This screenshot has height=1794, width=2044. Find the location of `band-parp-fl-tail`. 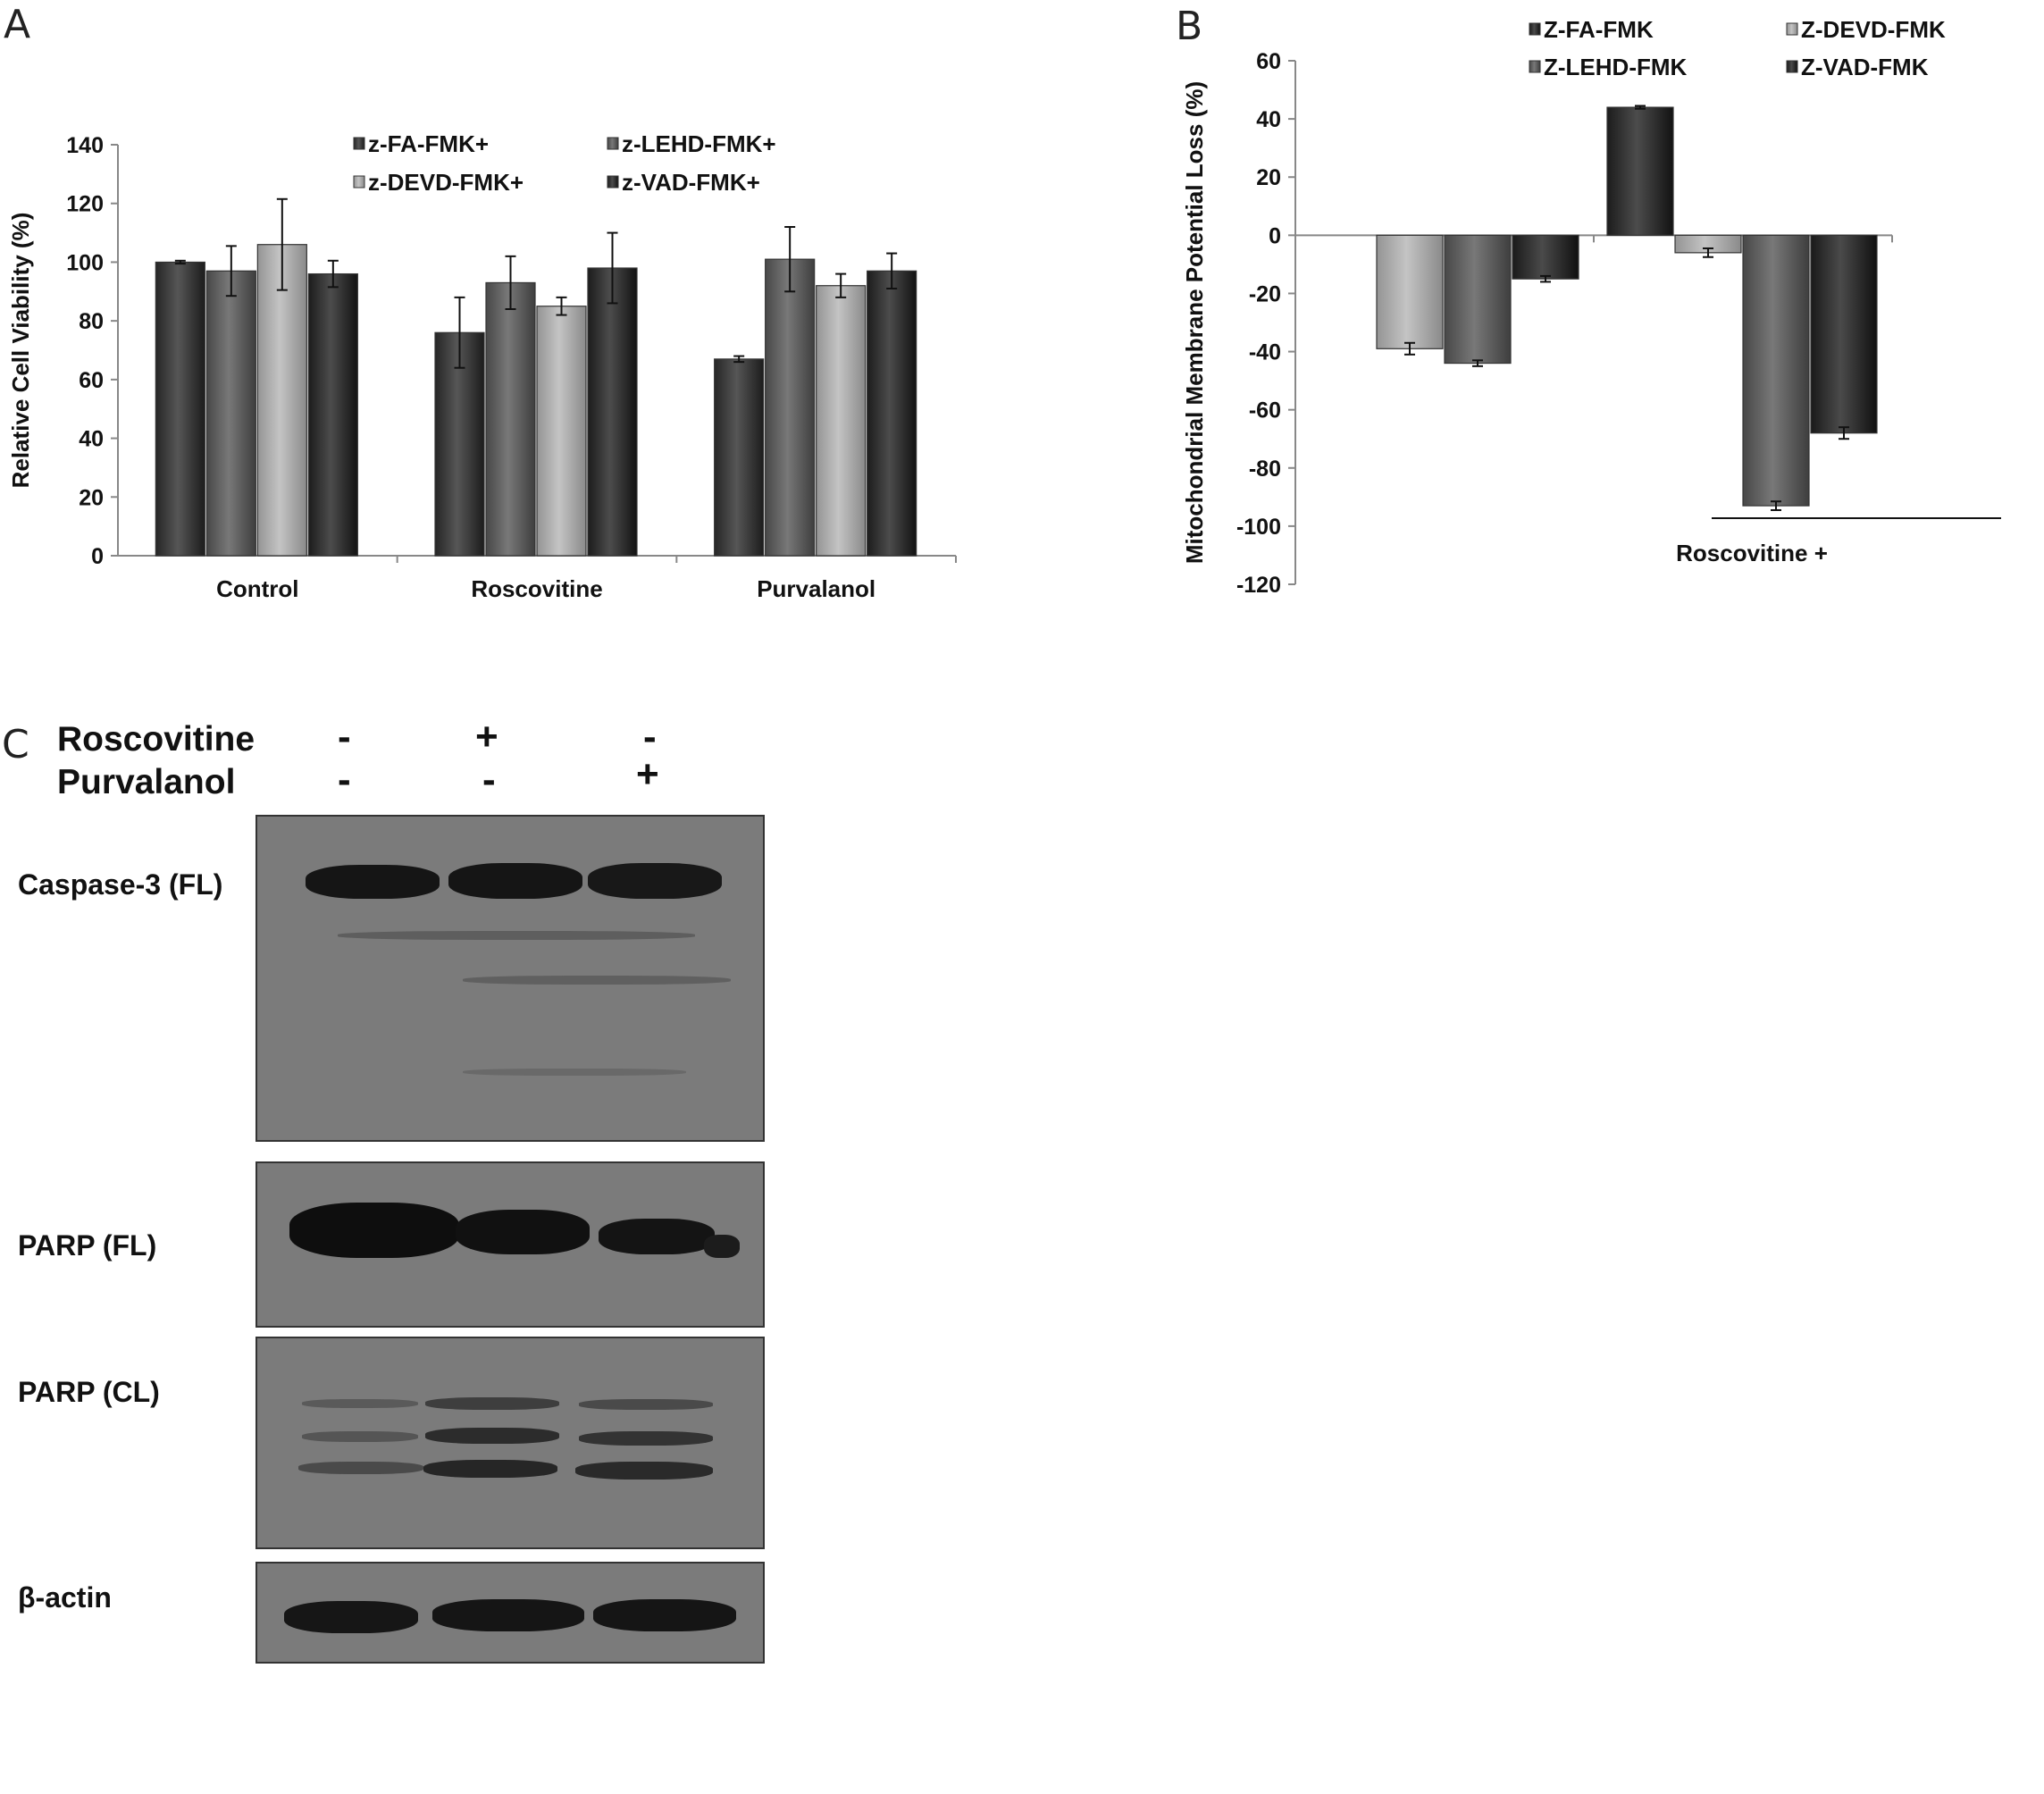

band-parp-fl-tail is located at coordinates (722, 1246).